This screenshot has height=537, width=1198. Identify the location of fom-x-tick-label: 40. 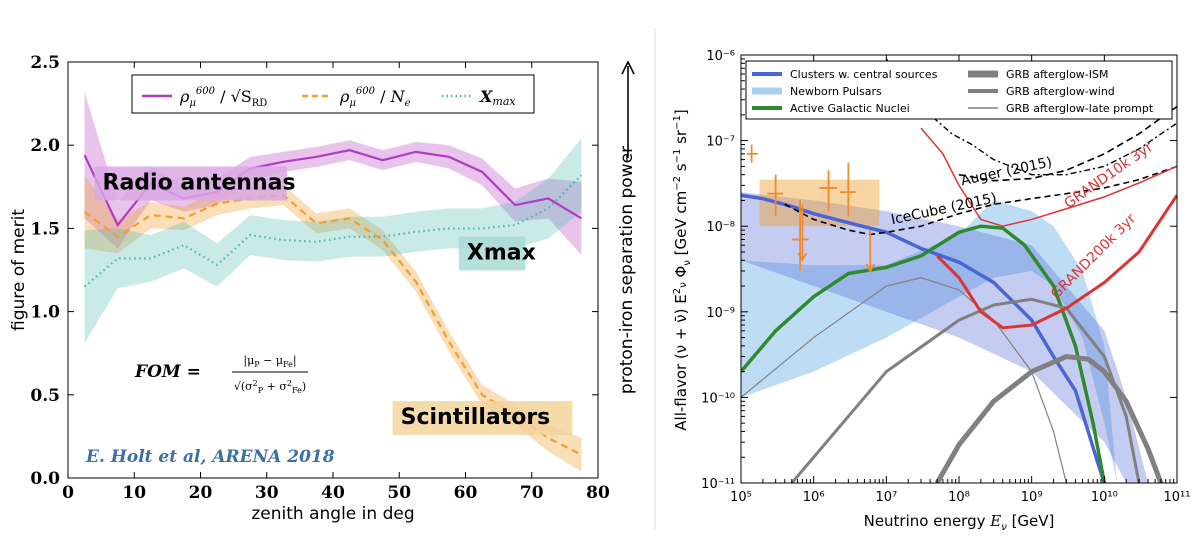
(333, 493).